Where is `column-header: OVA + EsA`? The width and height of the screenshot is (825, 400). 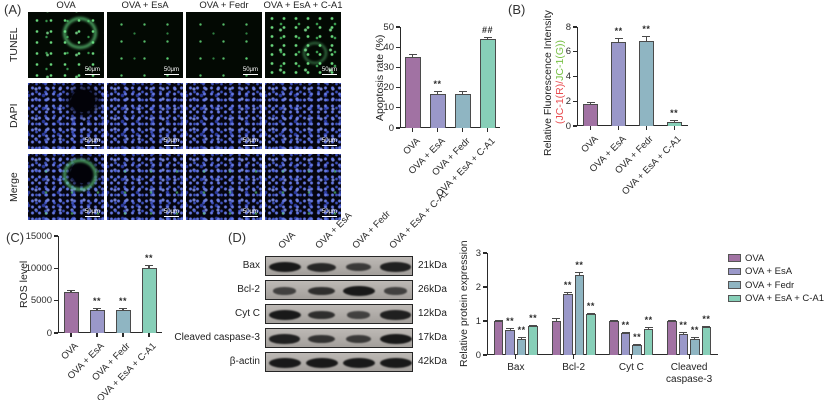 column-header: OVA + EsA is located at coordinates (145, 5).